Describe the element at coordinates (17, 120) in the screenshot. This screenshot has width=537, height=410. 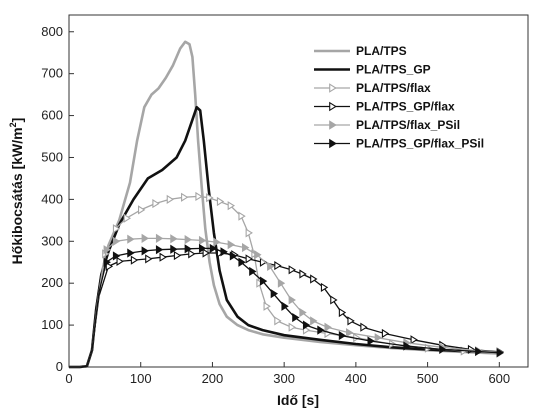
I see `y-axis-title-end: ]` at that location.